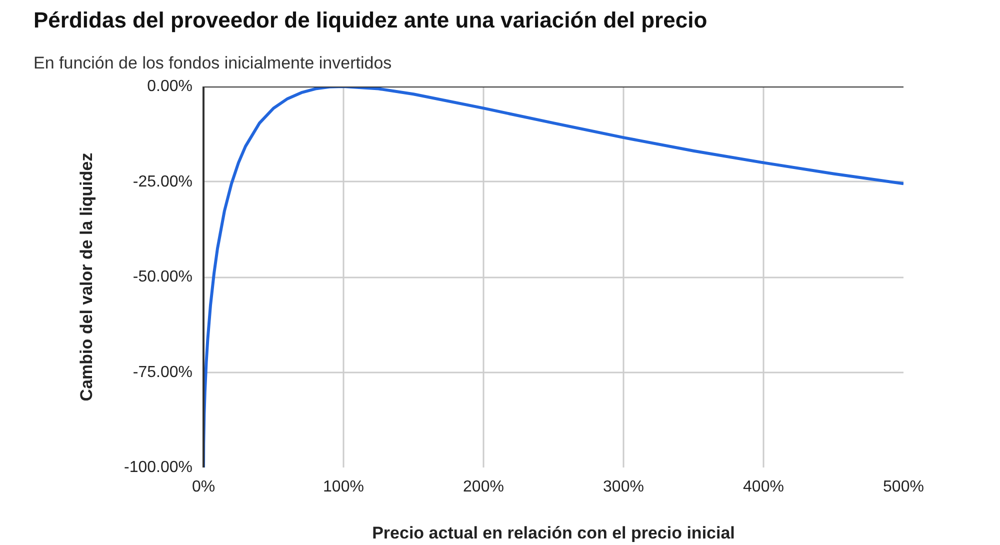  Describe the element at coordinates (213, 63) in the screenshot. I see `chart-subtitle: En función de los fondos inicialmente invertidos` at that location.